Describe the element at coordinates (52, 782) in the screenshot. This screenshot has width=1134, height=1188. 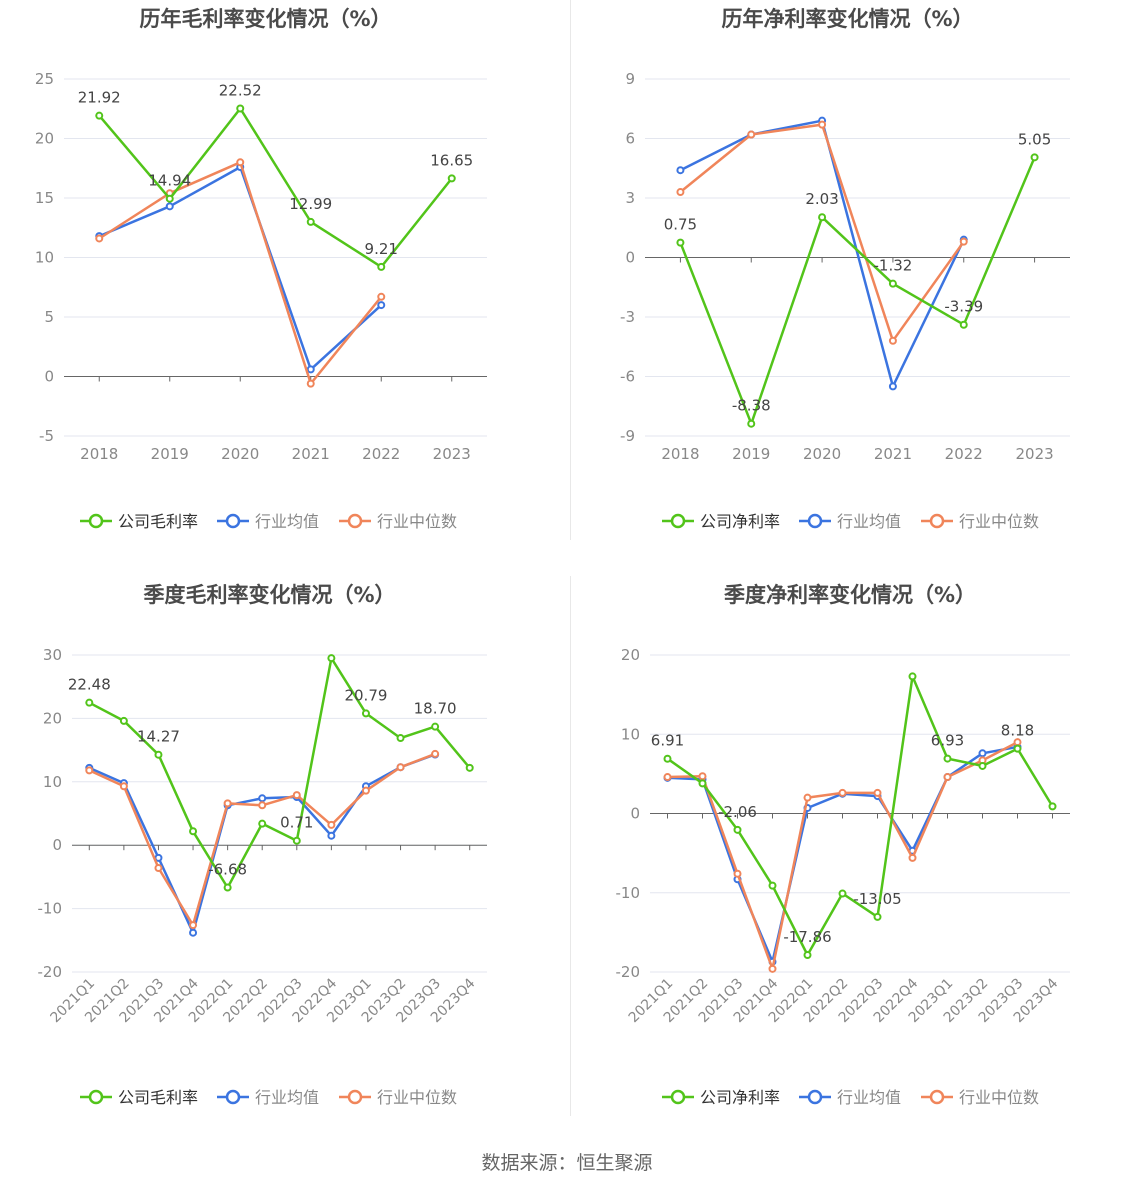
I see `y-tick-label: 10` at that location.